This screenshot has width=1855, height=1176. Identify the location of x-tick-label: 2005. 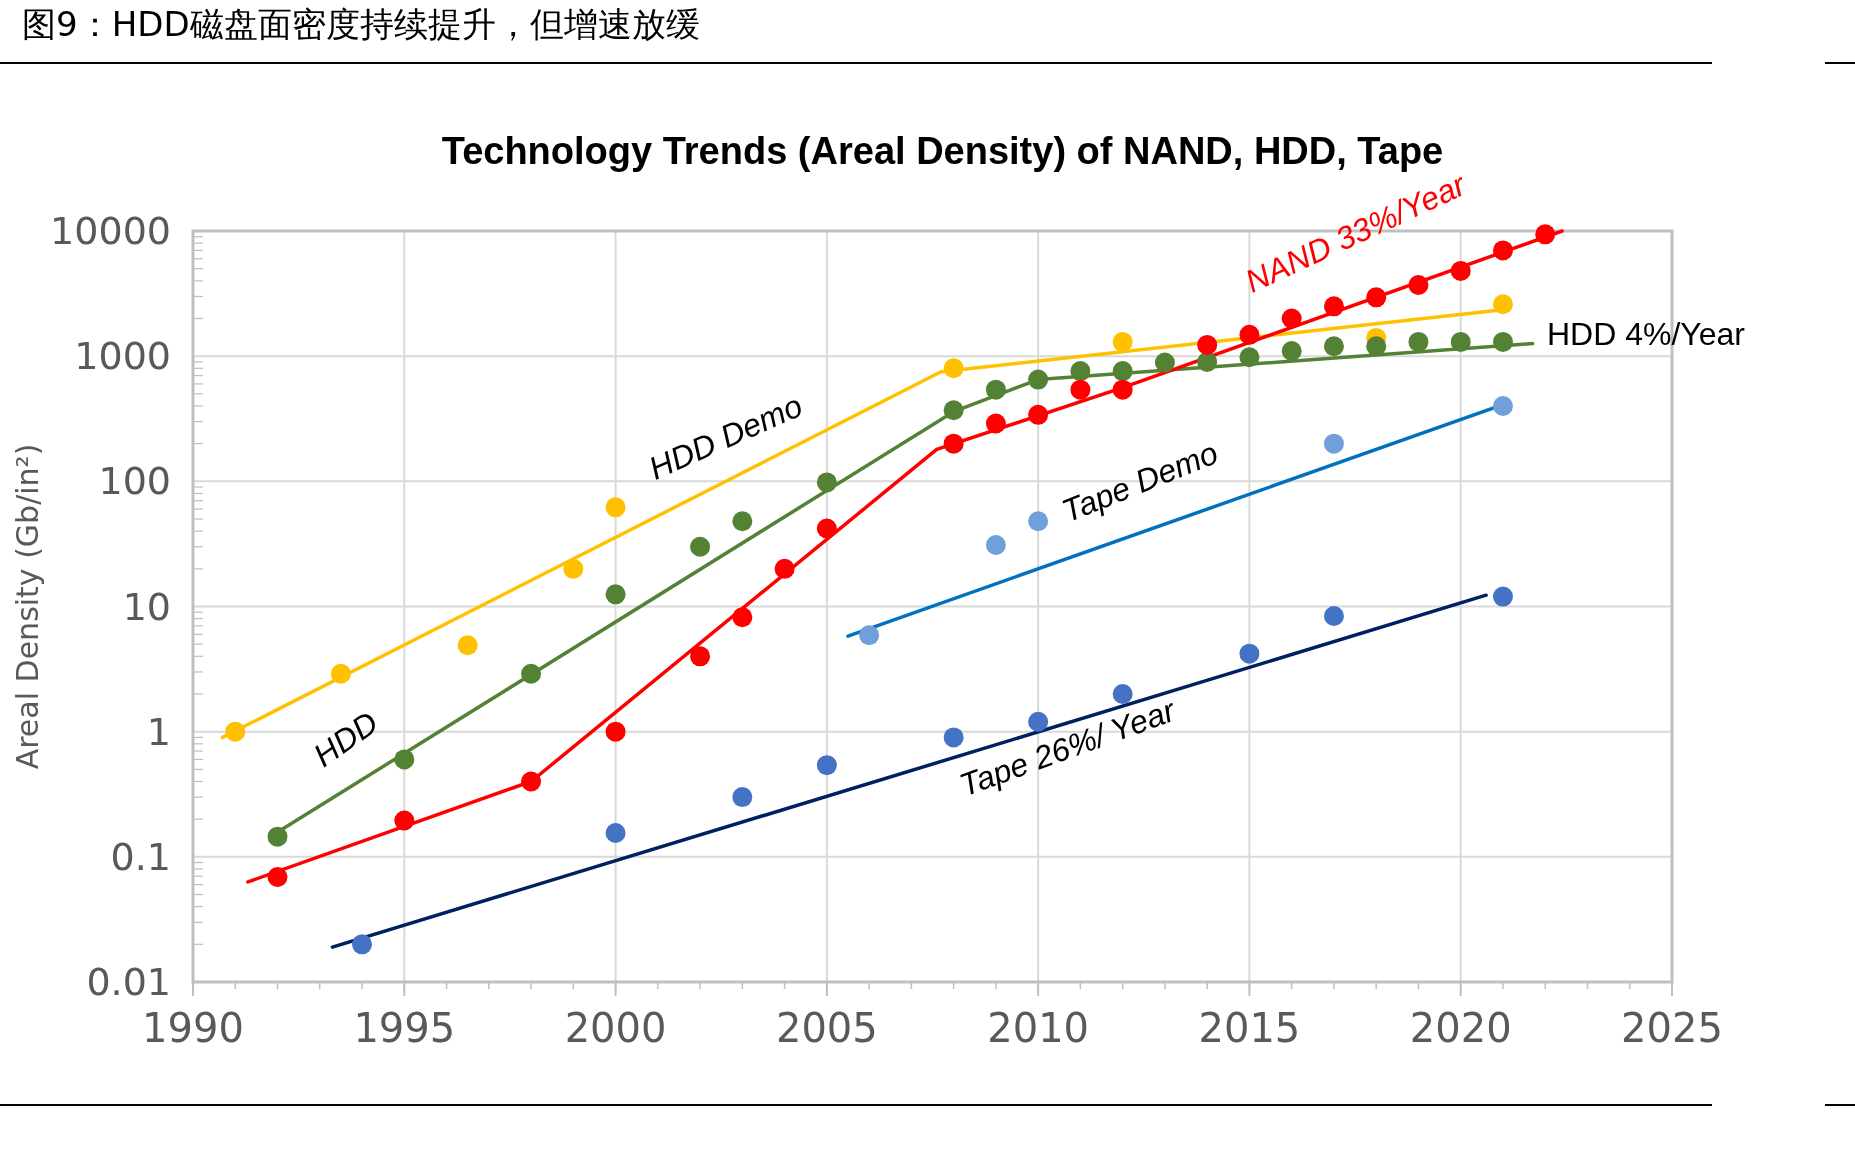
(826, 1028).